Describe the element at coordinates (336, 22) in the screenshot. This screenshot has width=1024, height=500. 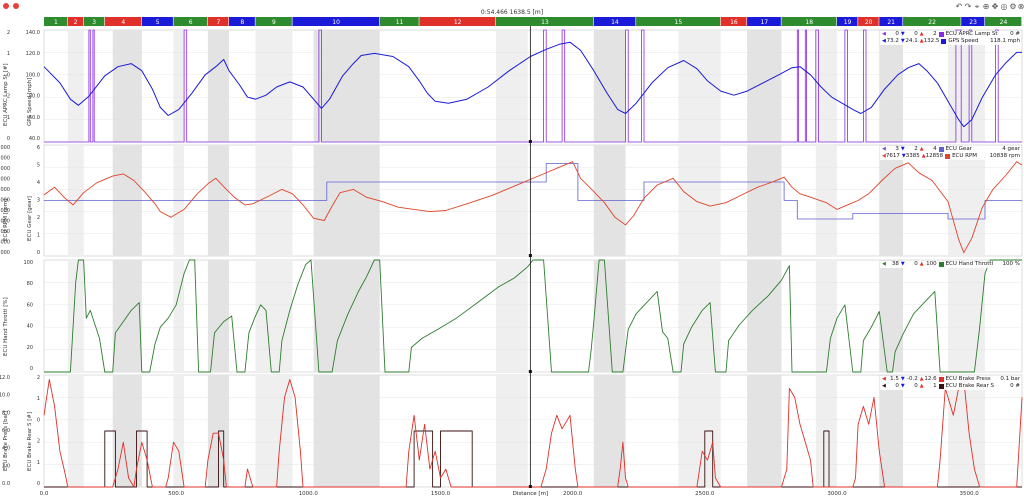
I see `segment-10-label: 10` at that location.